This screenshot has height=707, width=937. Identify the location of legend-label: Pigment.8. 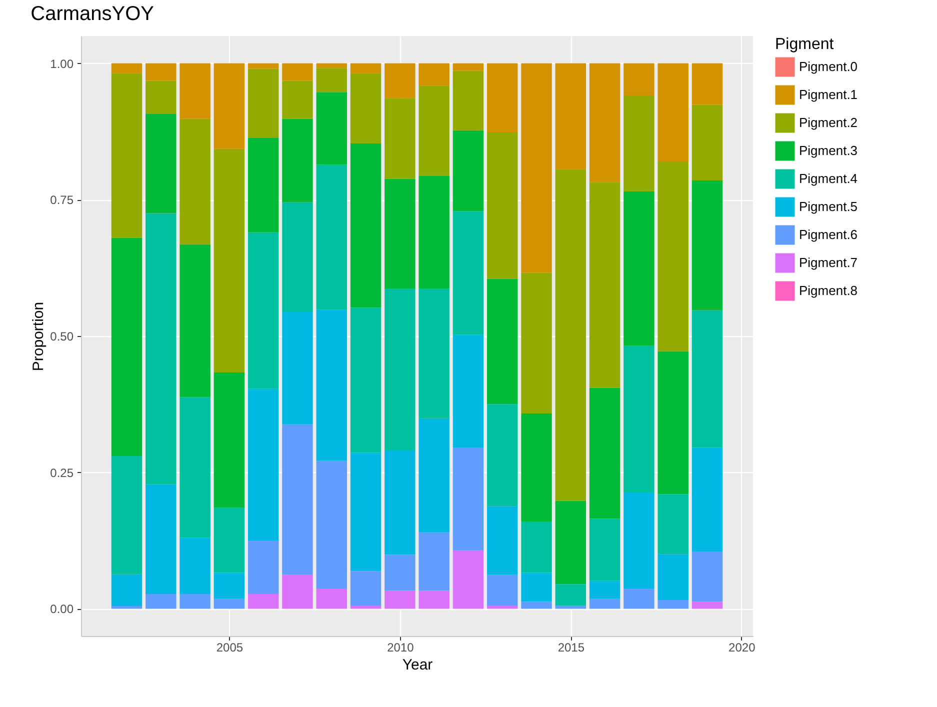
(828, 290).